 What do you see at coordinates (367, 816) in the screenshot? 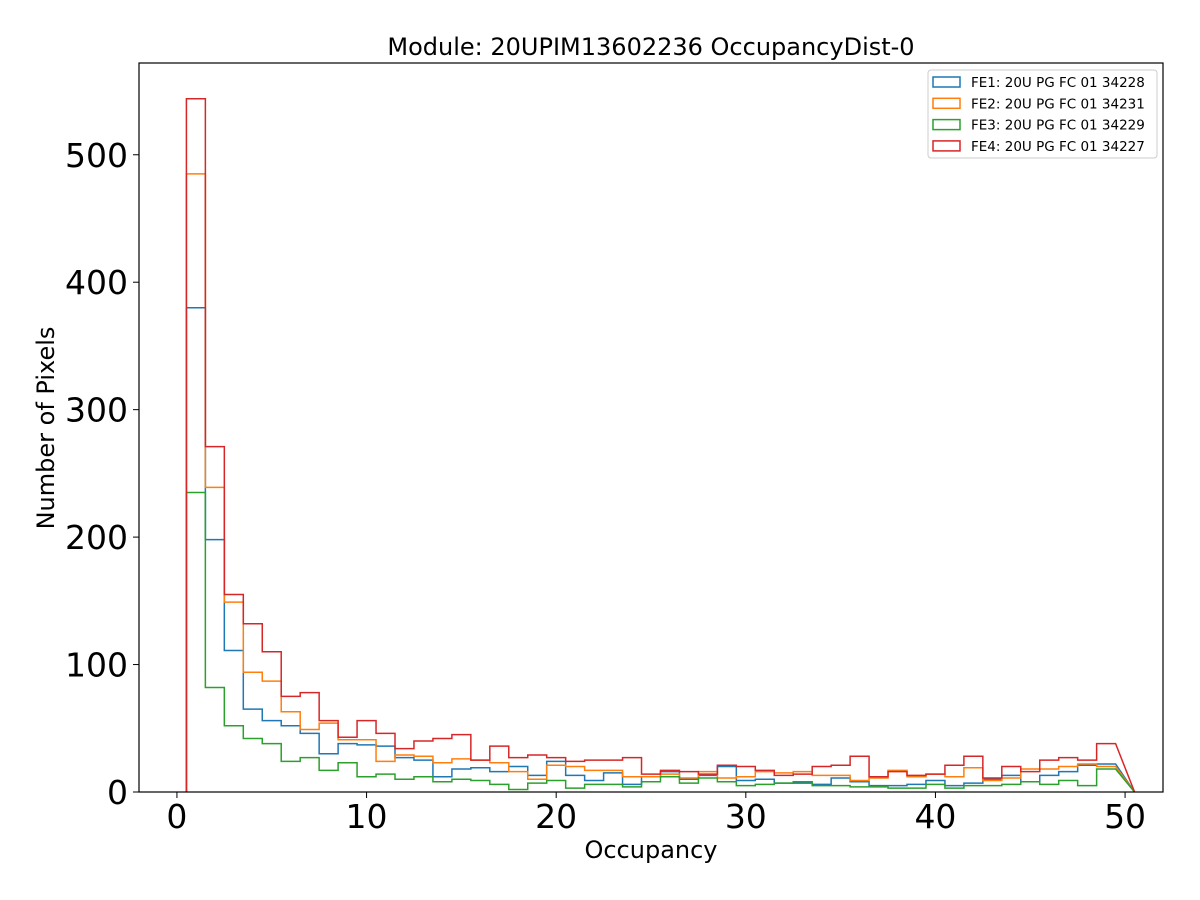
I see `x-tick-label: 10` at bounding box center [367, 816].